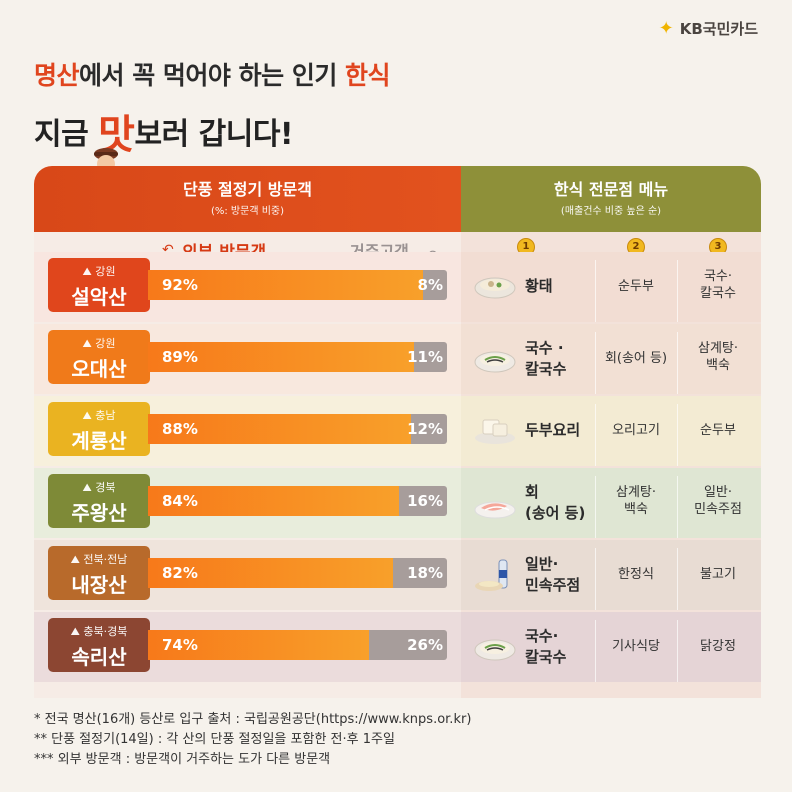 This screenshot has height=792, width=792. I want to click on headline-line1: 명산에서 꼭 먹어야 하는 인기 한식, so click(212, 74).